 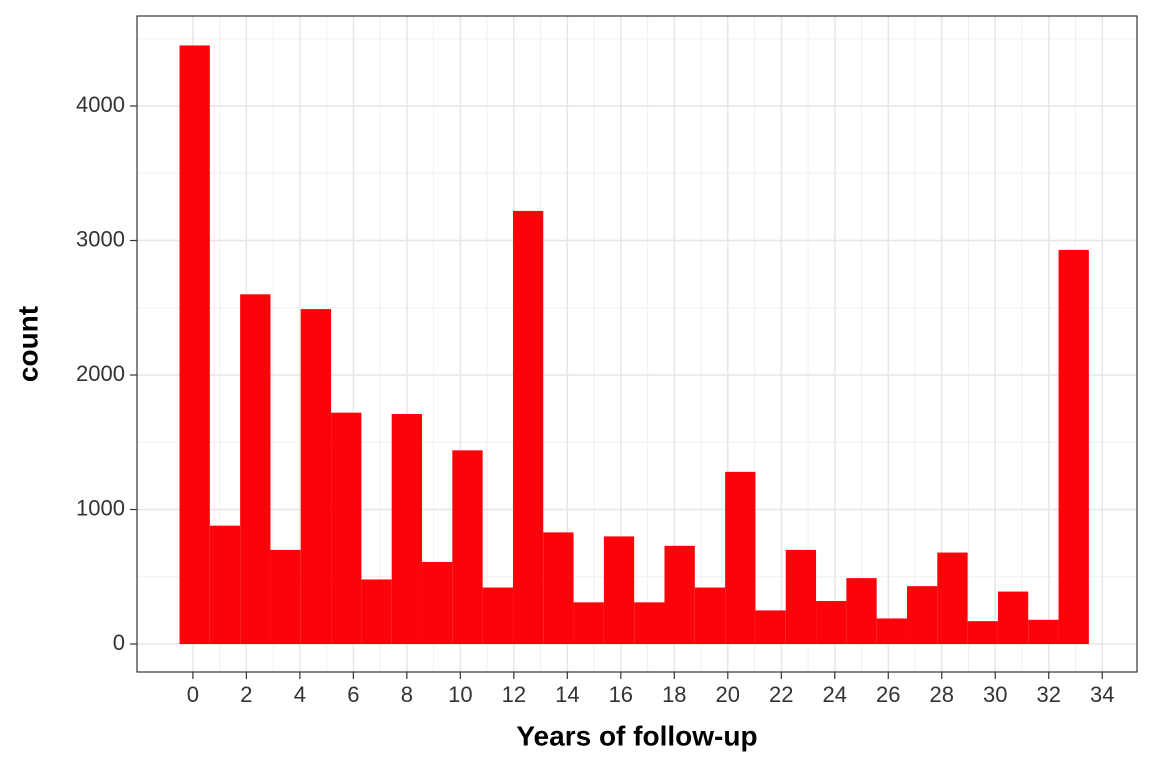 I want to click on x-tick-label: 6, so click(x=353, y=694).